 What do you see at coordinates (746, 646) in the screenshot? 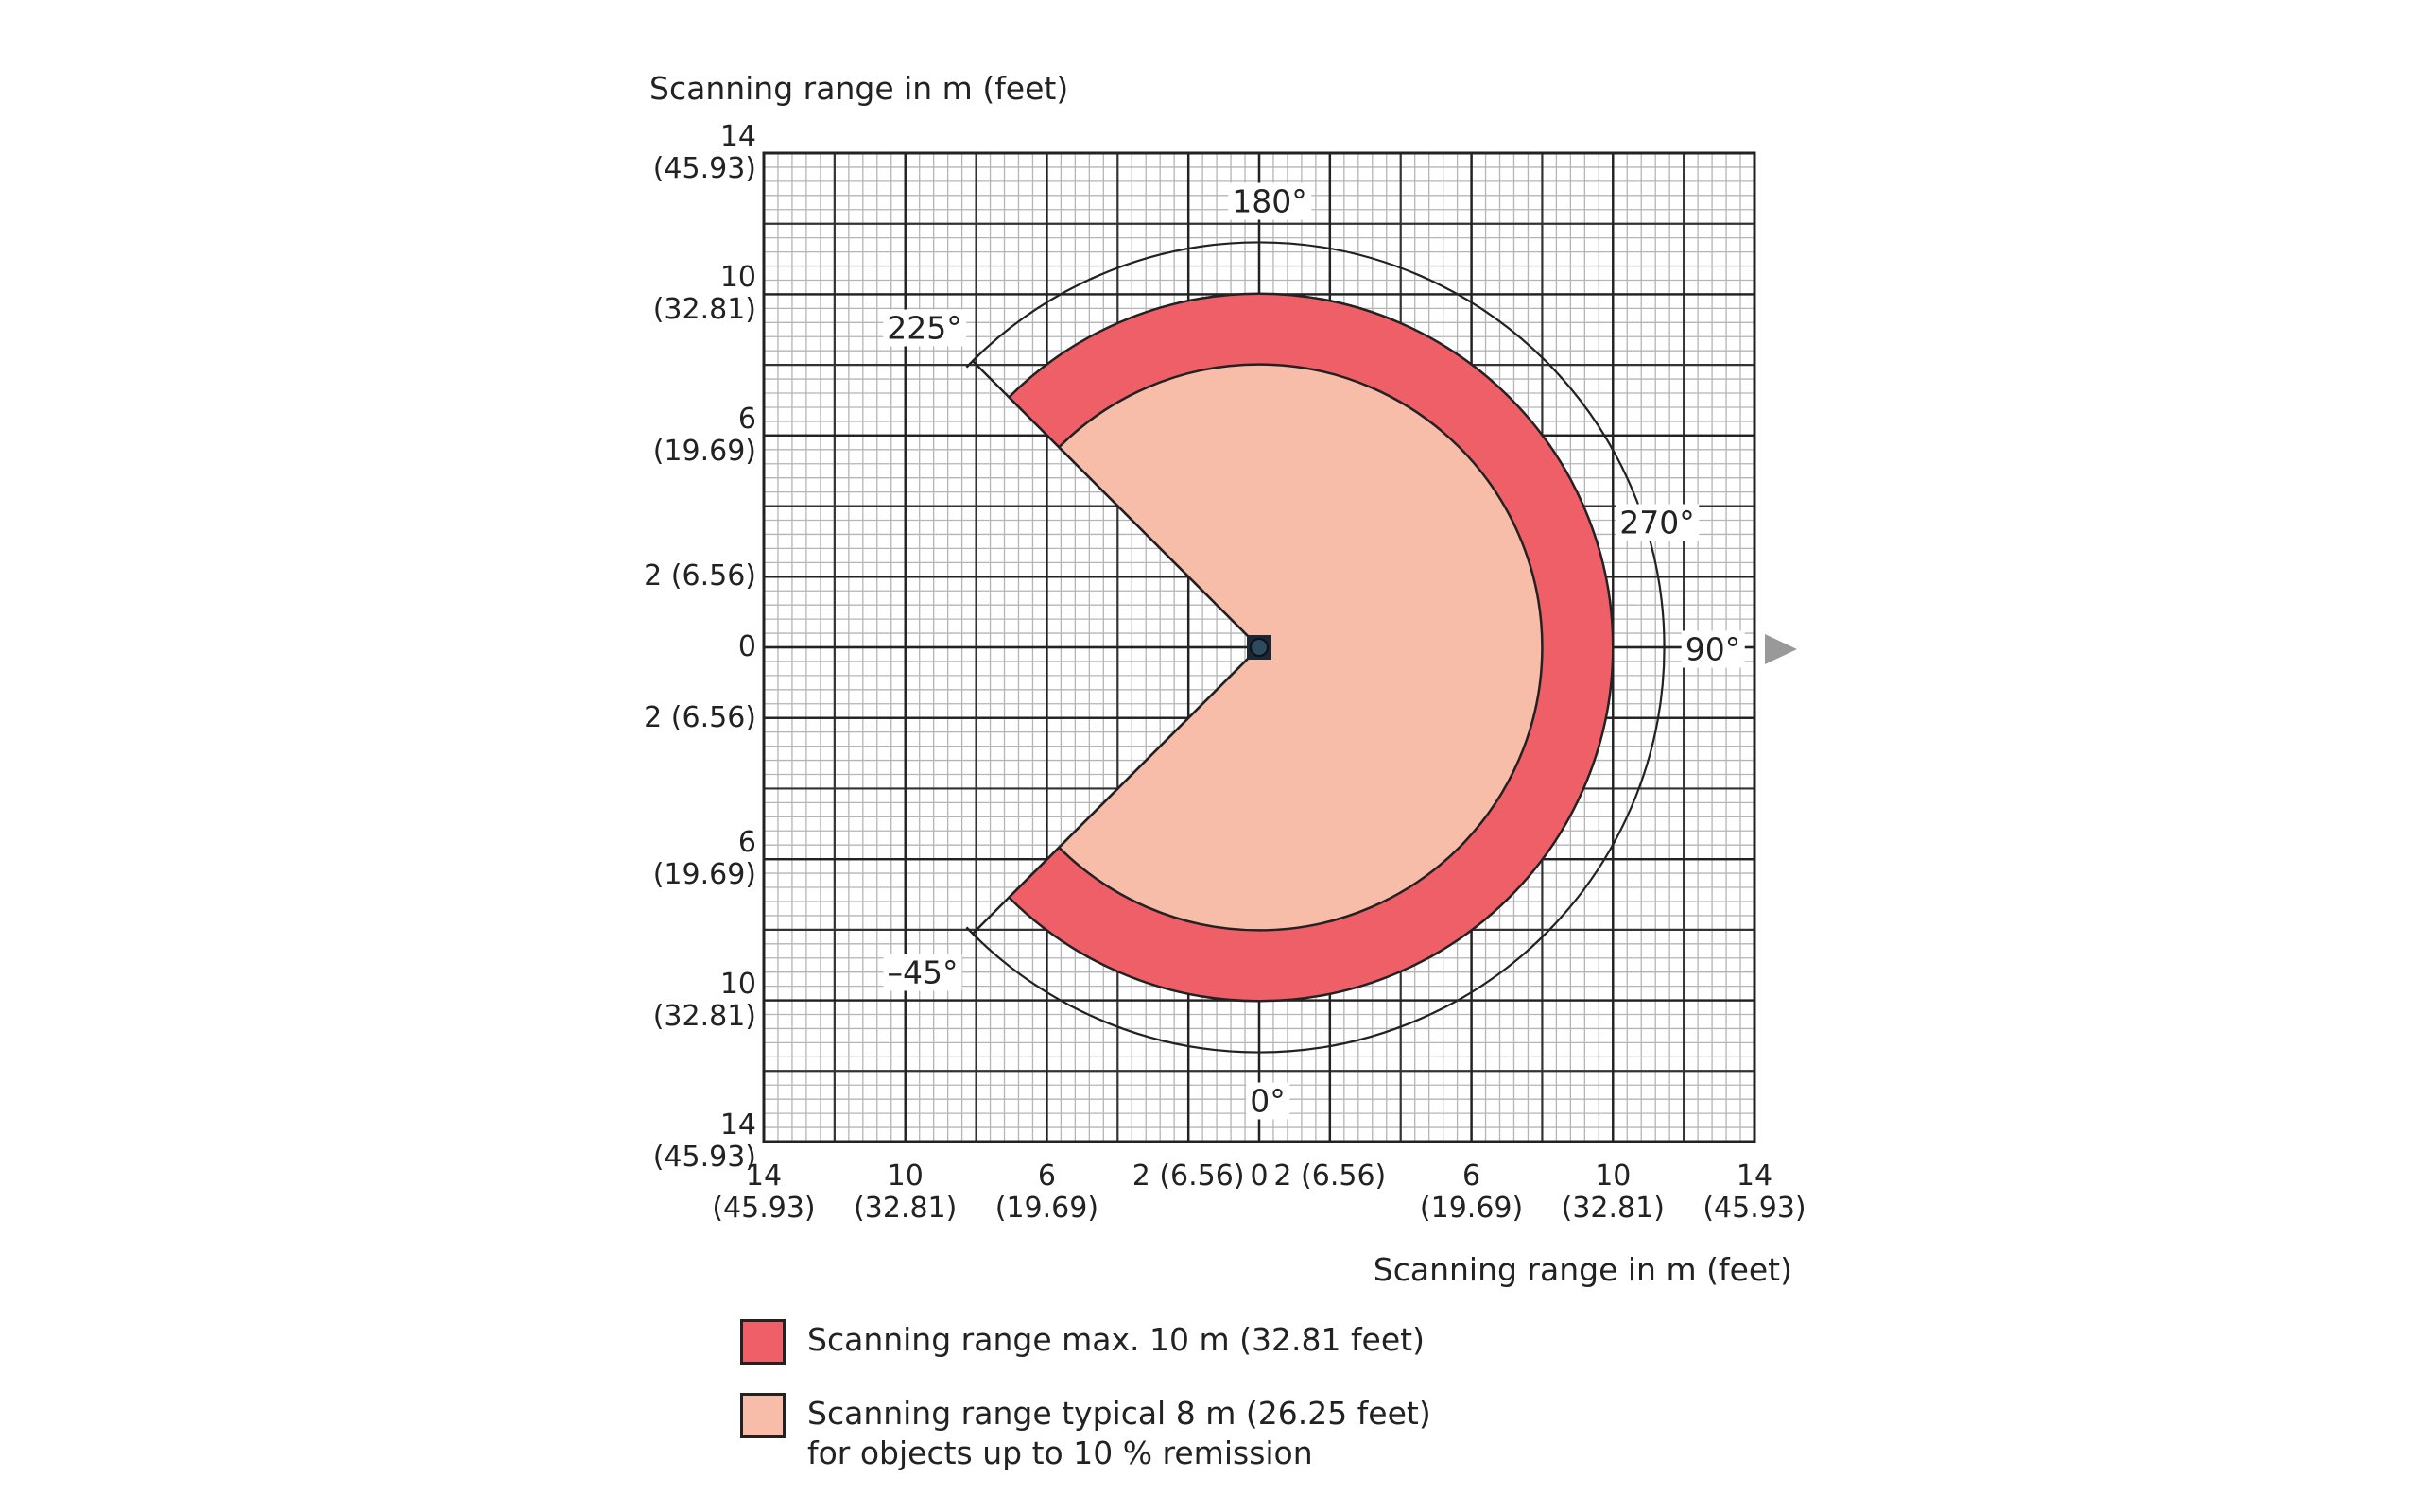
I see `y-tick-label: 0` at bounding box center [746, 646].